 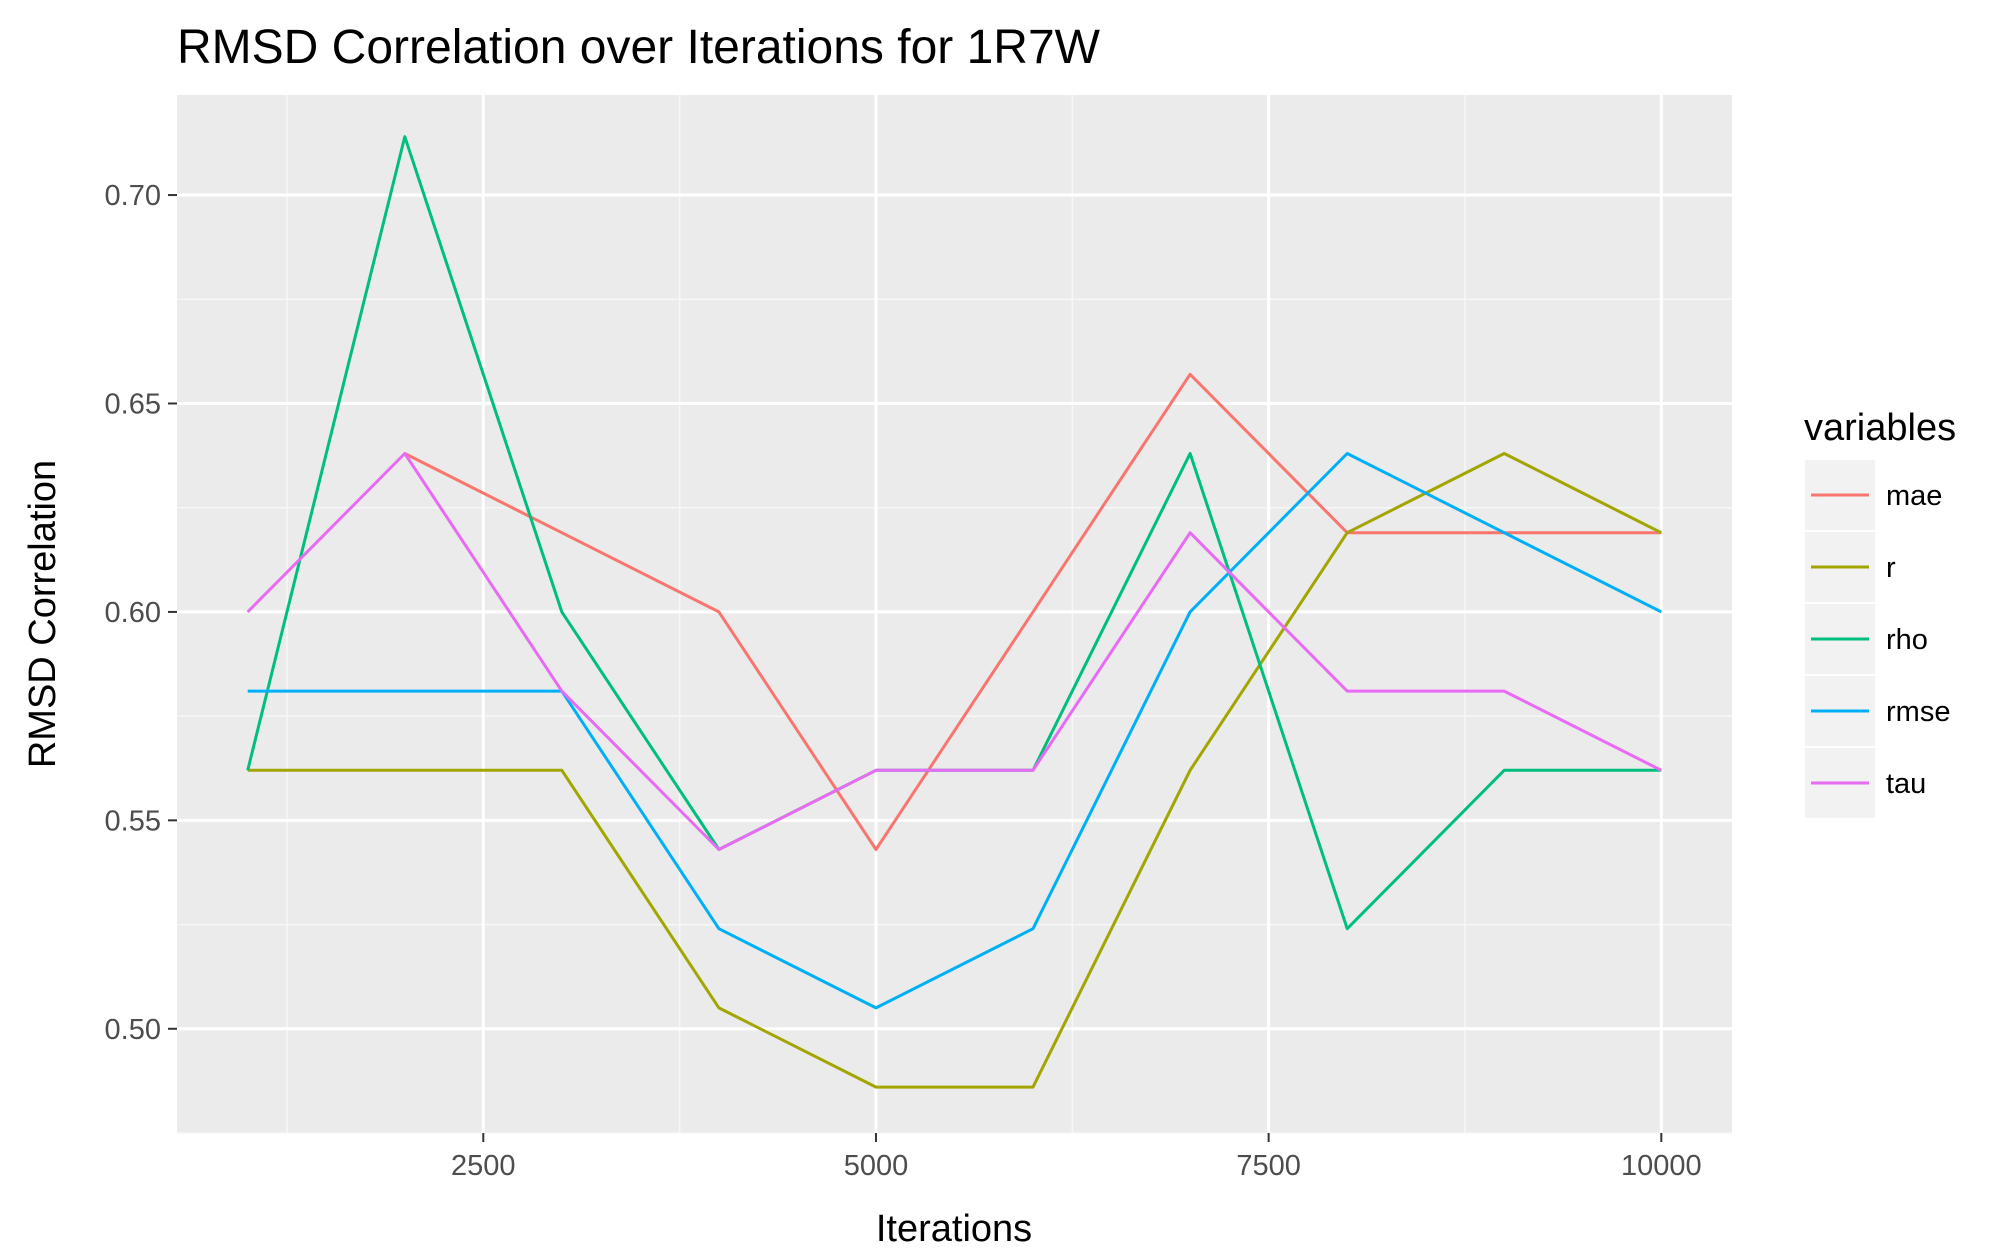 What do you see at coordinates (1661, 1166) in the screenshot?
I see `x-tick-label: 10000` at bounding box center [1661, 1166].